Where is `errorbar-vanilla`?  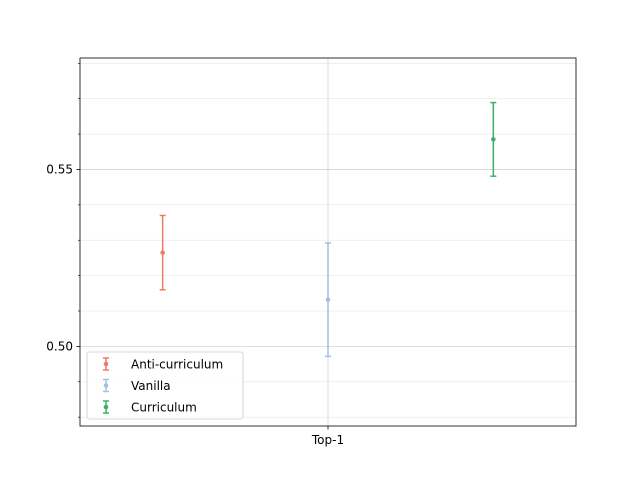 errorbar-vanilla is located at coordinates (328, 300).